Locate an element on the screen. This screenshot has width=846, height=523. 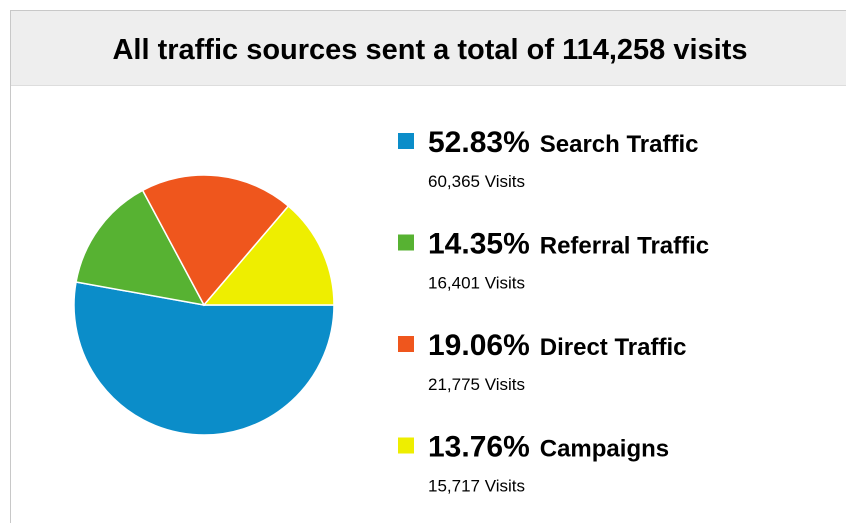
legend-label: Search Traffic is located at coordinates (619, 144).